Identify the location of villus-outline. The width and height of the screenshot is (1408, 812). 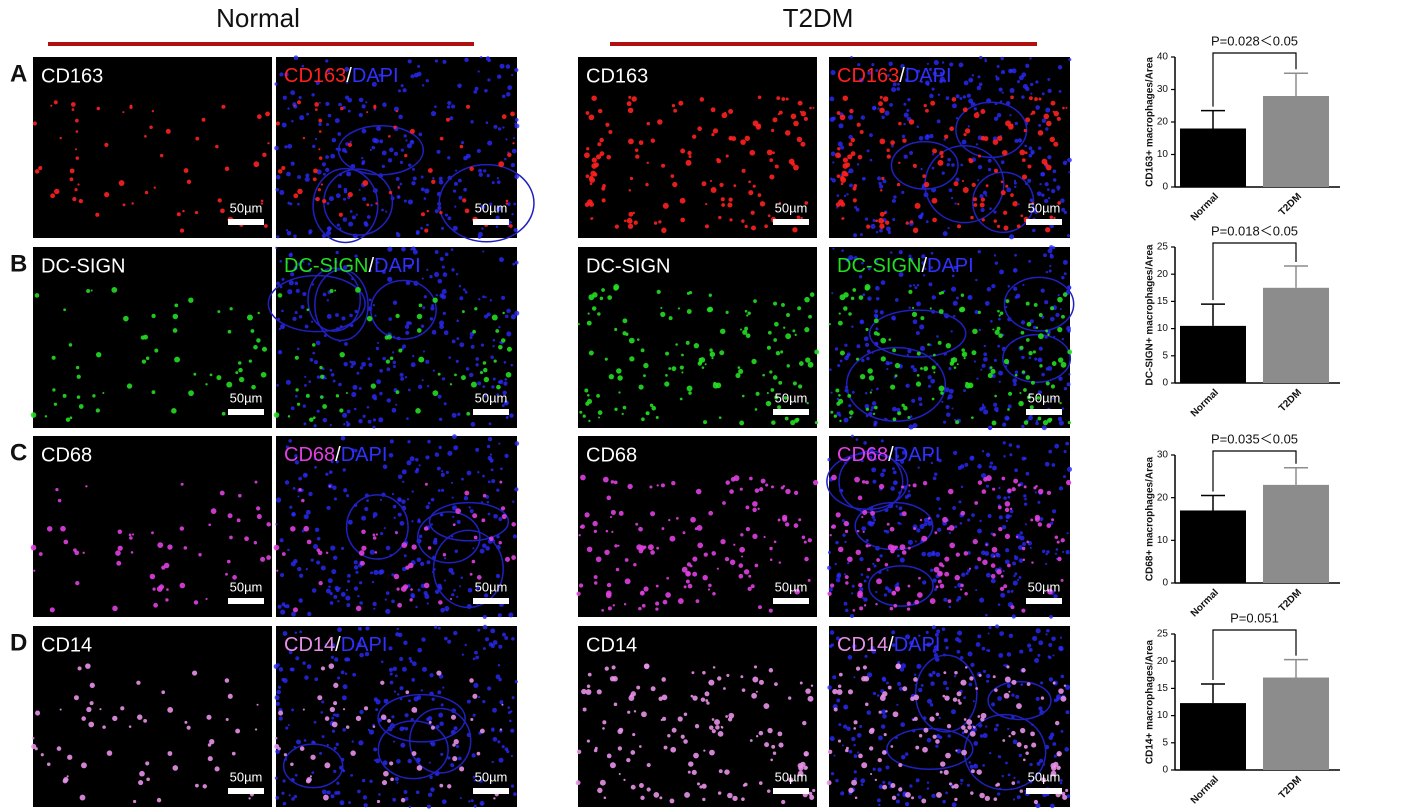
(930, 748).